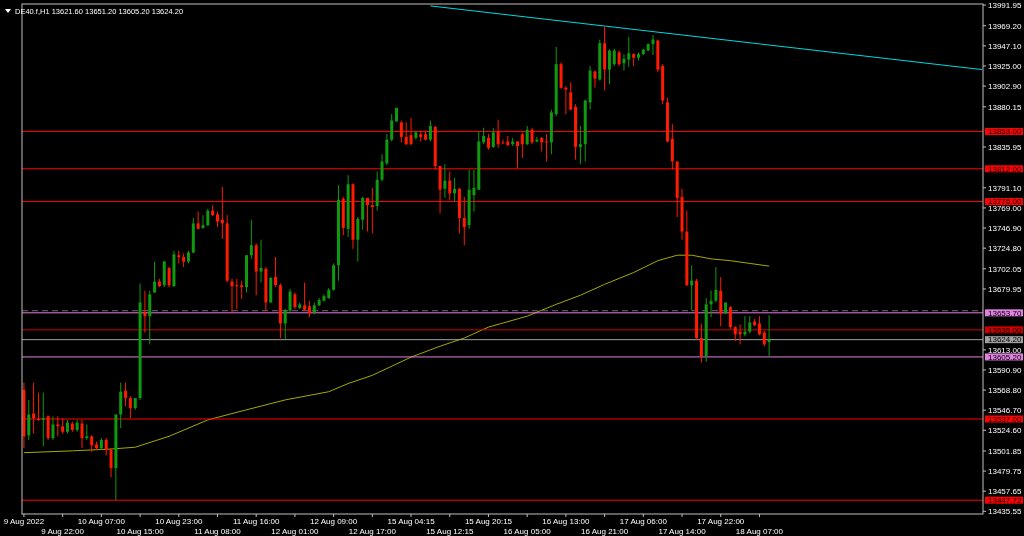  Describe the element at coordinates (1005, 419) in the screenshot. I see `ref-line-label: 13537.00` at that location.